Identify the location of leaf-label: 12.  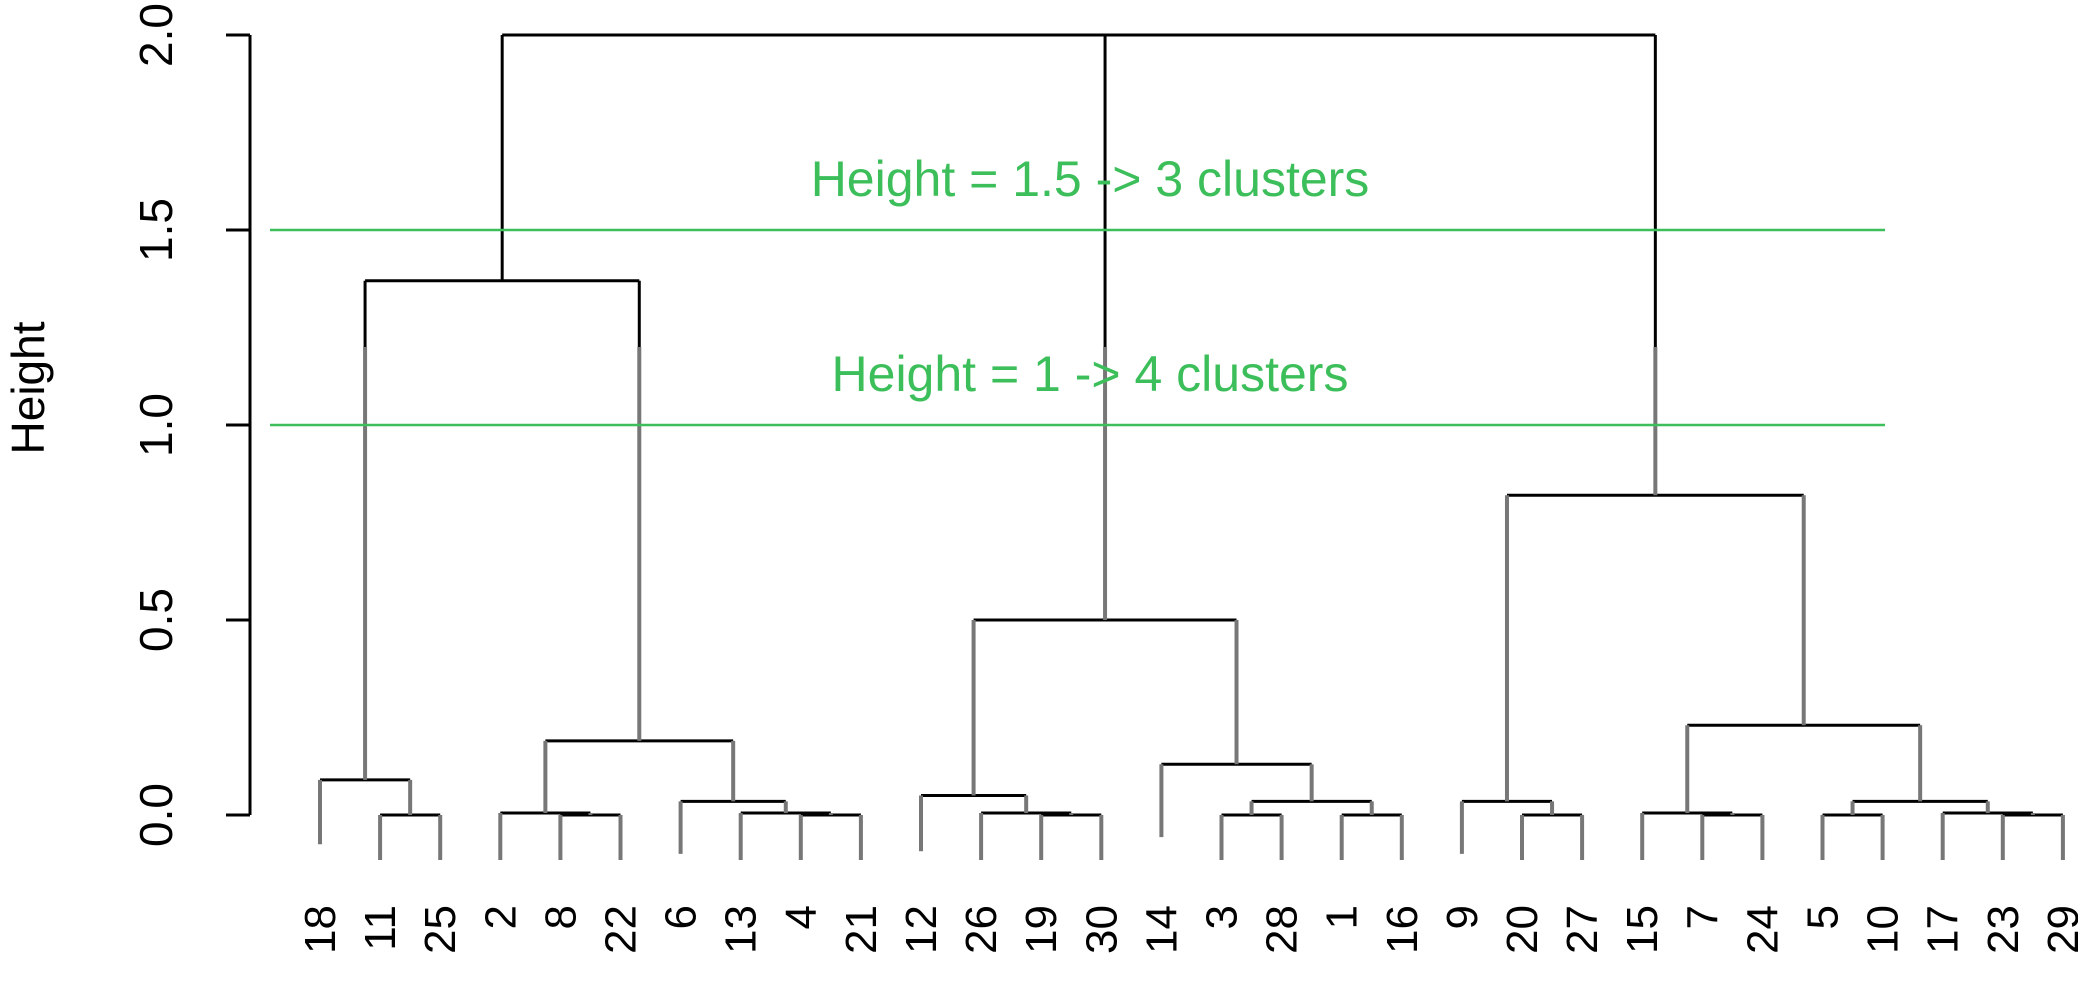
(921, 929).